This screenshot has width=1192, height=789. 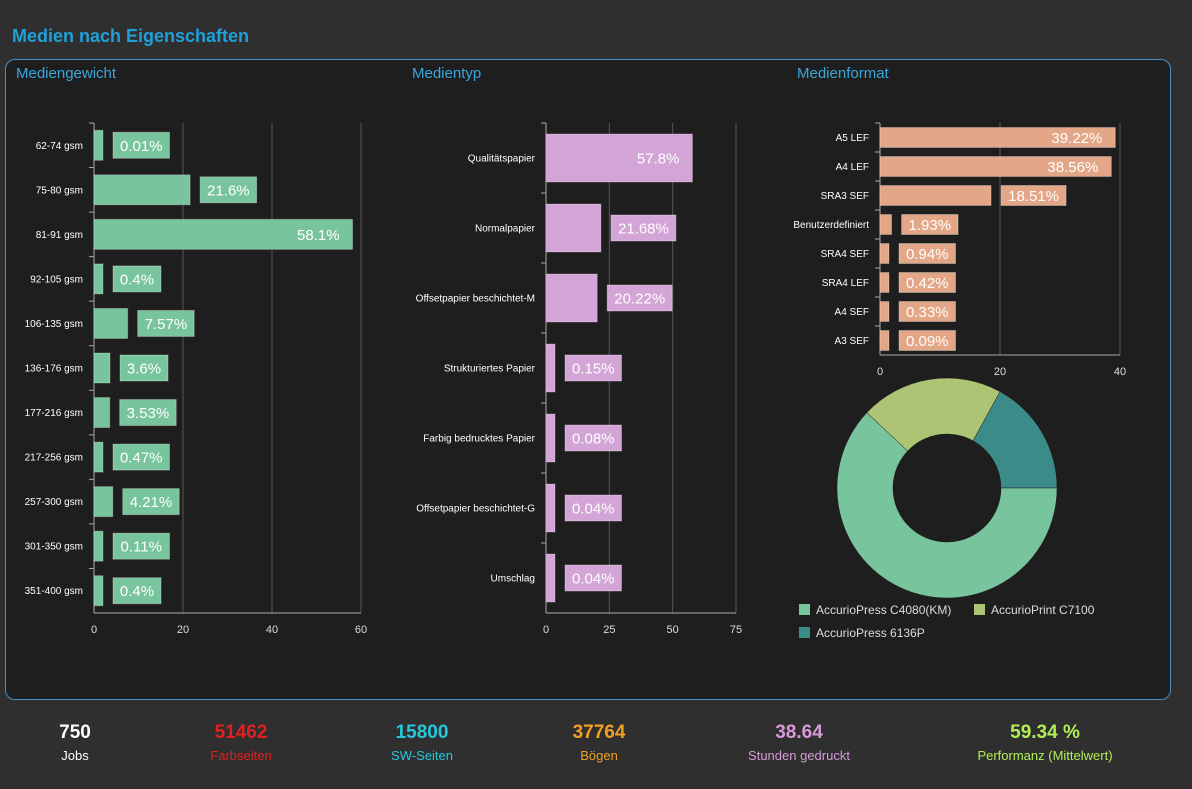 What do you see at coordinates (927, 312) in the screenshot?
I see `data-label: 0.33%` at bounding box center [927, 312].